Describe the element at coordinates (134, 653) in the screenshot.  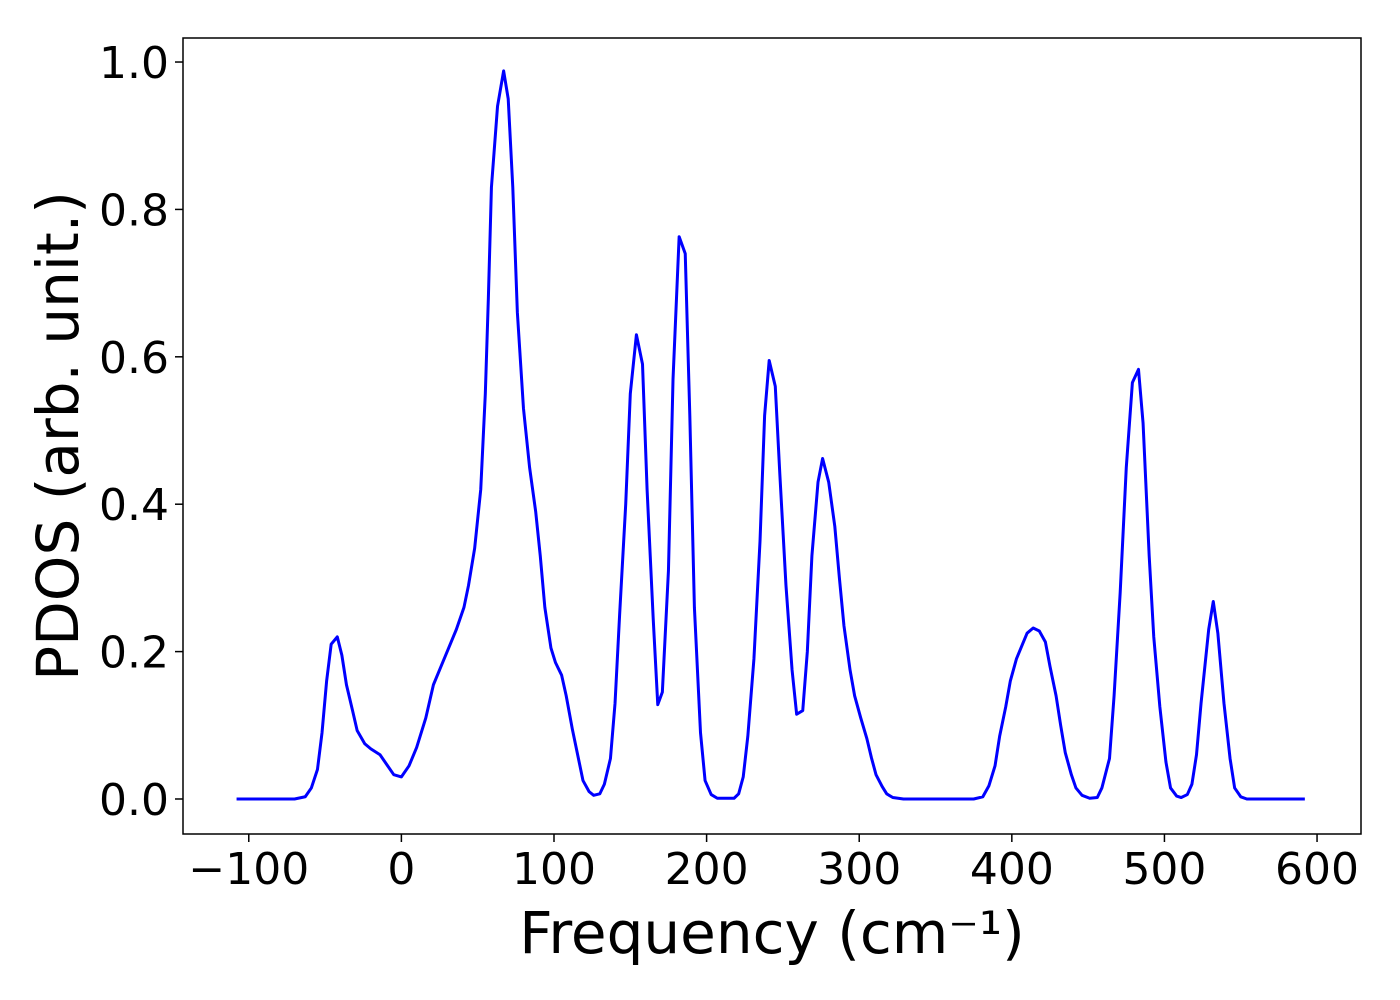
I see `y-tick-label: 0.2` at that location.